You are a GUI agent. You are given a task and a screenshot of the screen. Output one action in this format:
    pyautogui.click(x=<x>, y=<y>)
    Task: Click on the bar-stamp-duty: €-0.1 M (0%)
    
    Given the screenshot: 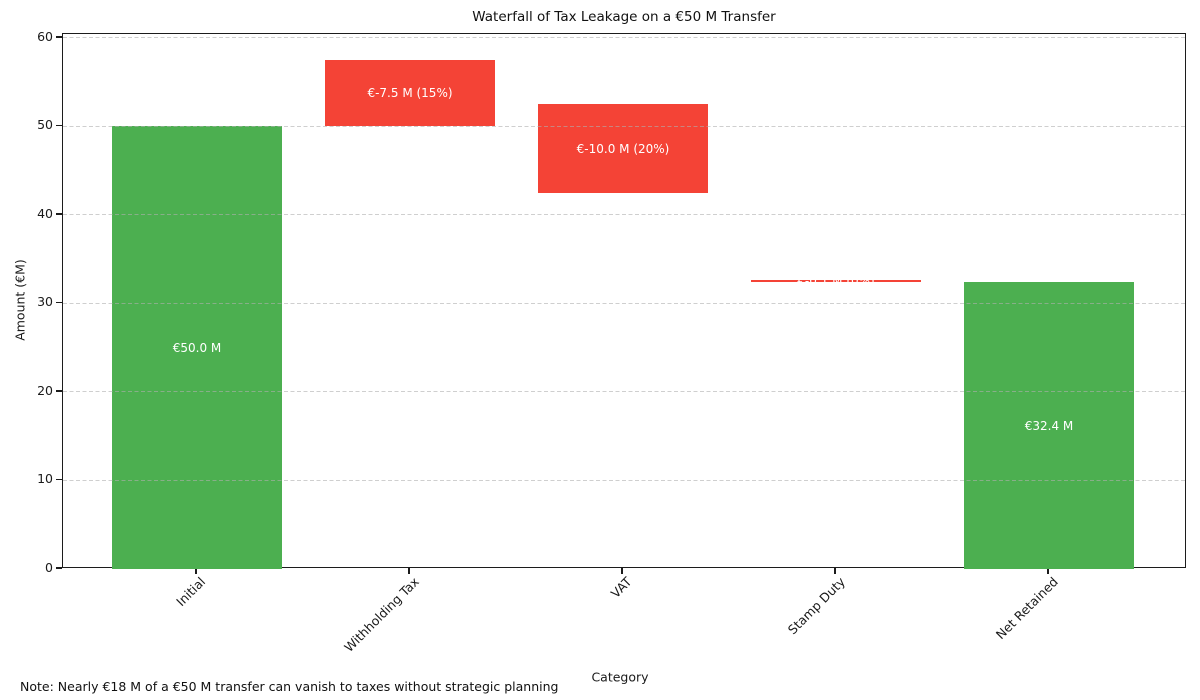 What is the action you would take?
    pyautogui.click(x=836, y=281)
    